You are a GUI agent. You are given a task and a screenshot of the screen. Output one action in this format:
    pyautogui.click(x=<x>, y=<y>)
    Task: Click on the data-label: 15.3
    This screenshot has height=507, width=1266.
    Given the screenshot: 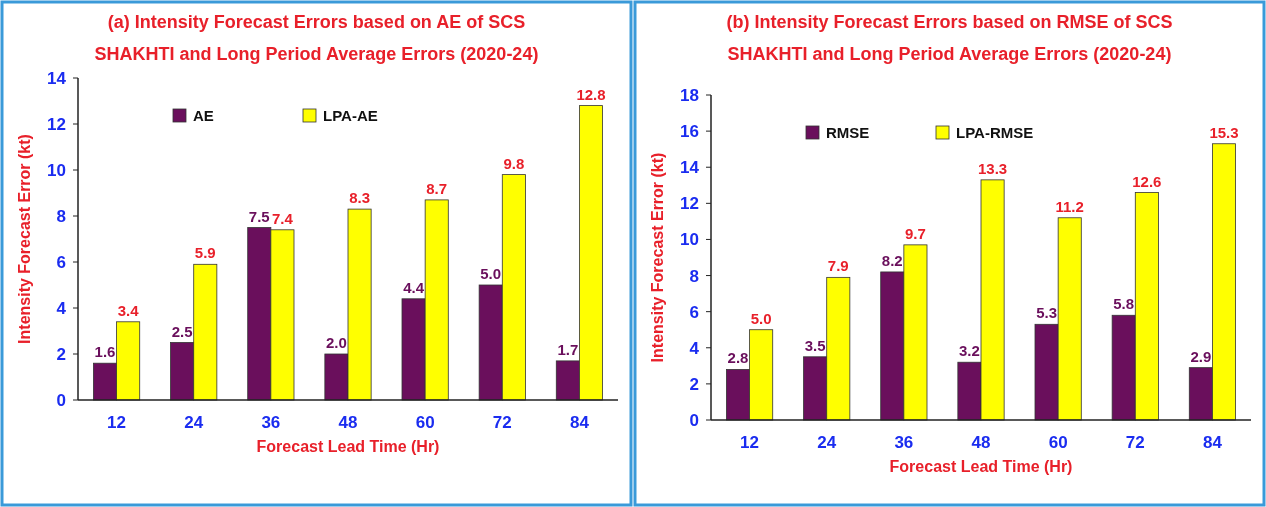 What is the action you would take?
    pyautogui.click(x=1224, y=132)
    